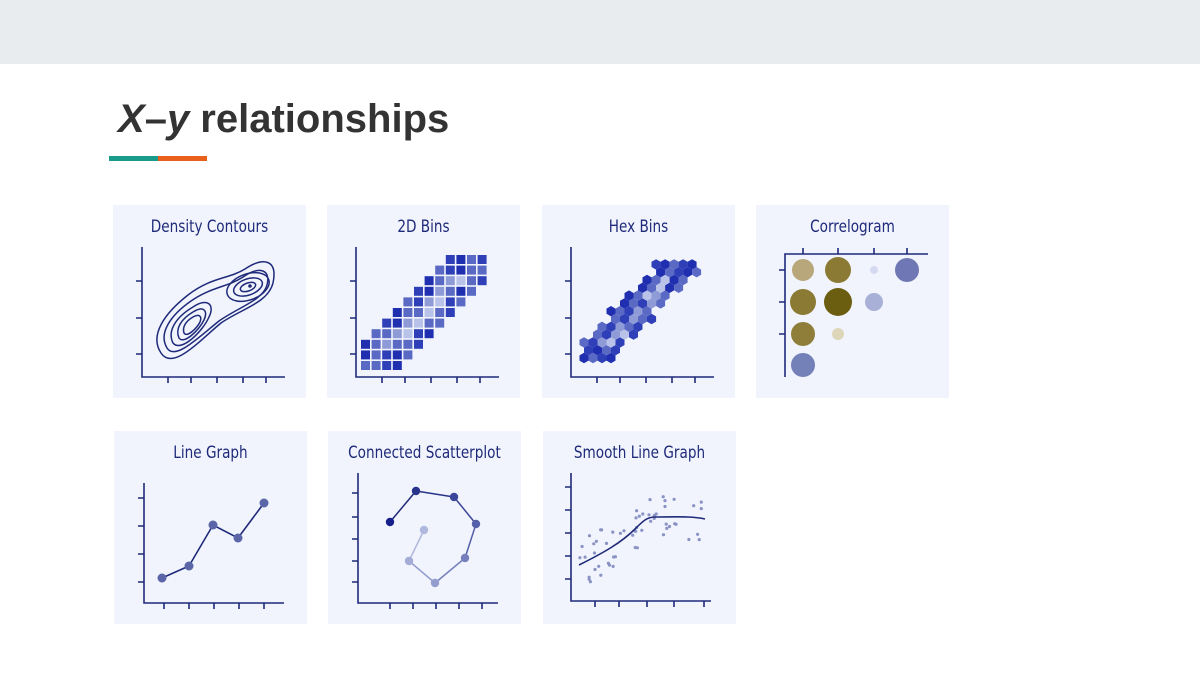 The image size is (1200, 675). I want to click on contour-lines, so click(215, 310).